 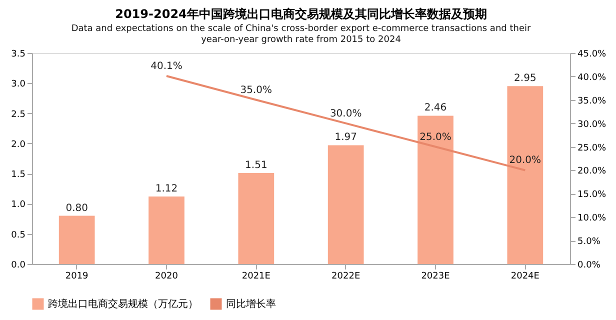 I want to click on legend-label: 跨境出口电商交易规模（万亿元）, so click(x=123, y=304).